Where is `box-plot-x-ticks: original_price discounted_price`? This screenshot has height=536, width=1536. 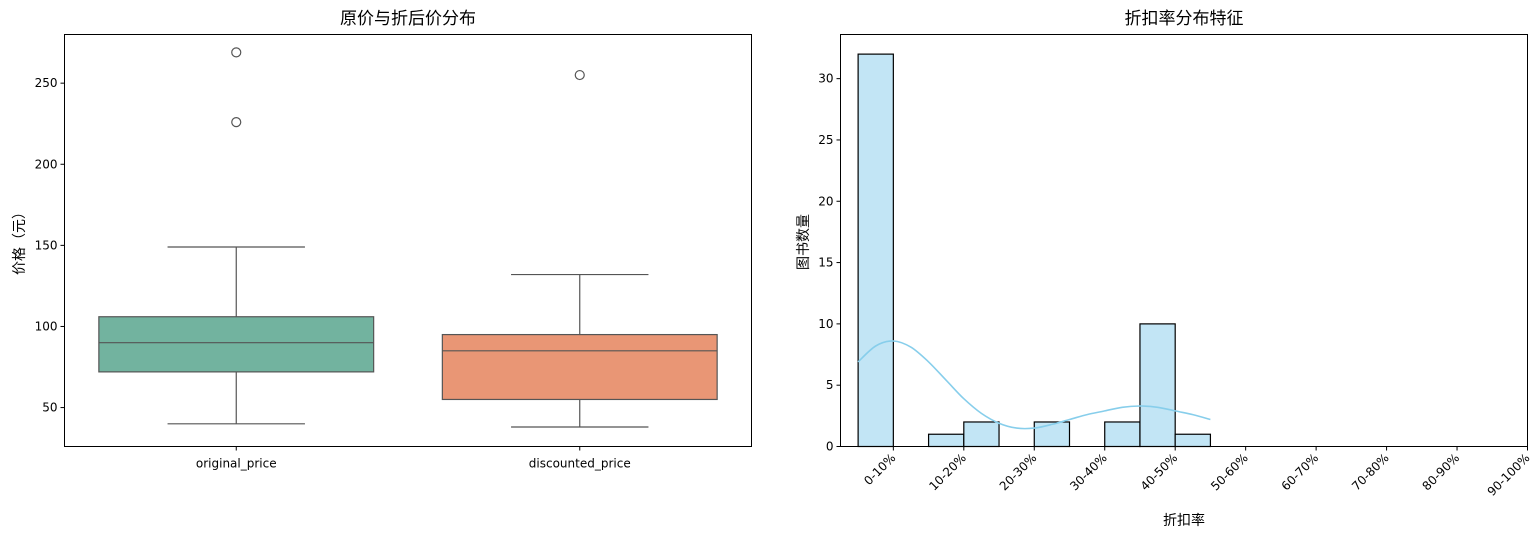
box-plot-x-ticks: original_price discounted_price is located at coordinates (413, 458).